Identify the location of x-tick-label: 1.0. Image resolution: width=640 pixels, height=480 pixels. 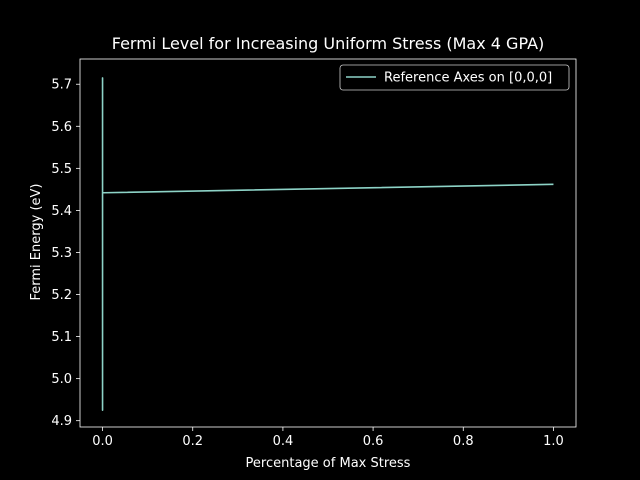
(553, 441).